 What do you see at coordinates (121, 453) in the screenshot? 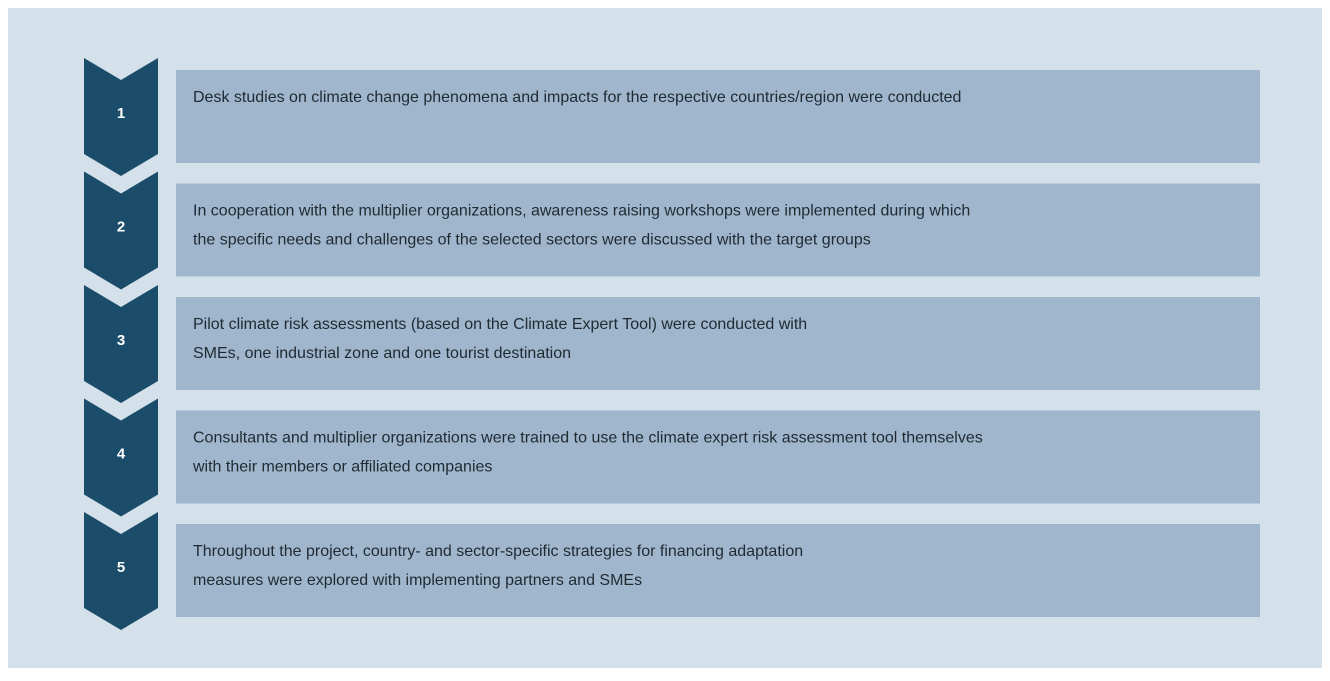
I see `step-number: 4` at bounding box center [121, 453].